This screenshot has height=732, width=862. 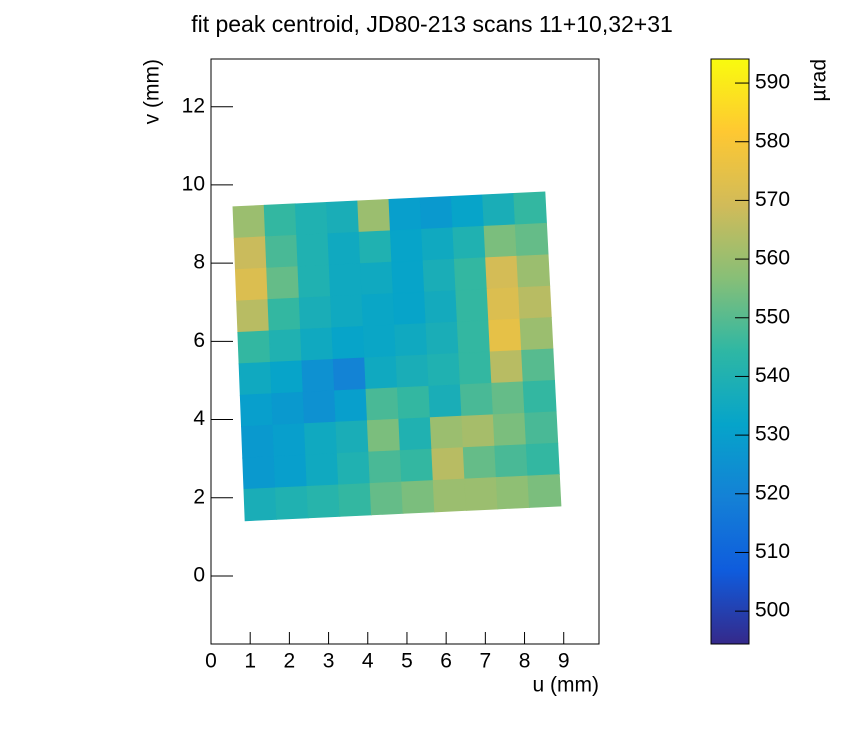 I want to click on x-tick-label: 2, so click(x=290, y=661).